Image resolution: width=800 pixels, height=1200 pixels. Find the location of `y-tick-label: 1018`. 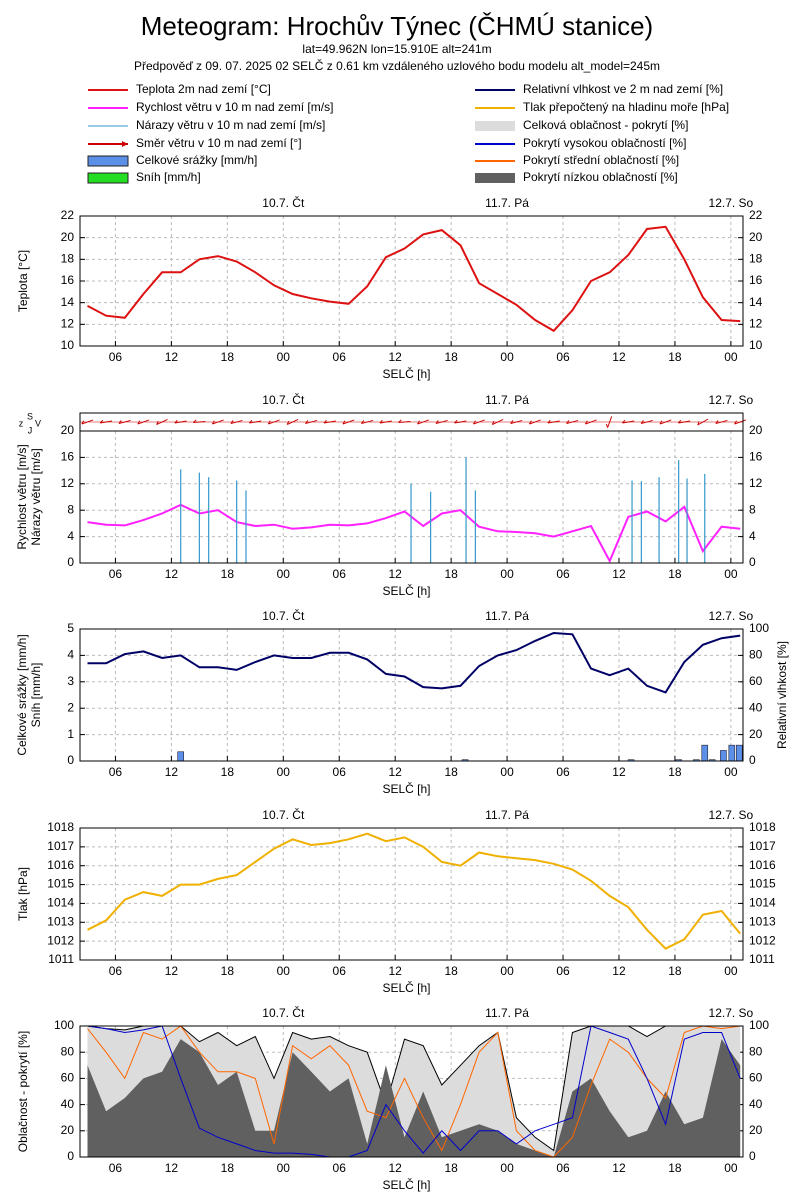

y-tick-label: 1018 is located at coordinates (60, 827).